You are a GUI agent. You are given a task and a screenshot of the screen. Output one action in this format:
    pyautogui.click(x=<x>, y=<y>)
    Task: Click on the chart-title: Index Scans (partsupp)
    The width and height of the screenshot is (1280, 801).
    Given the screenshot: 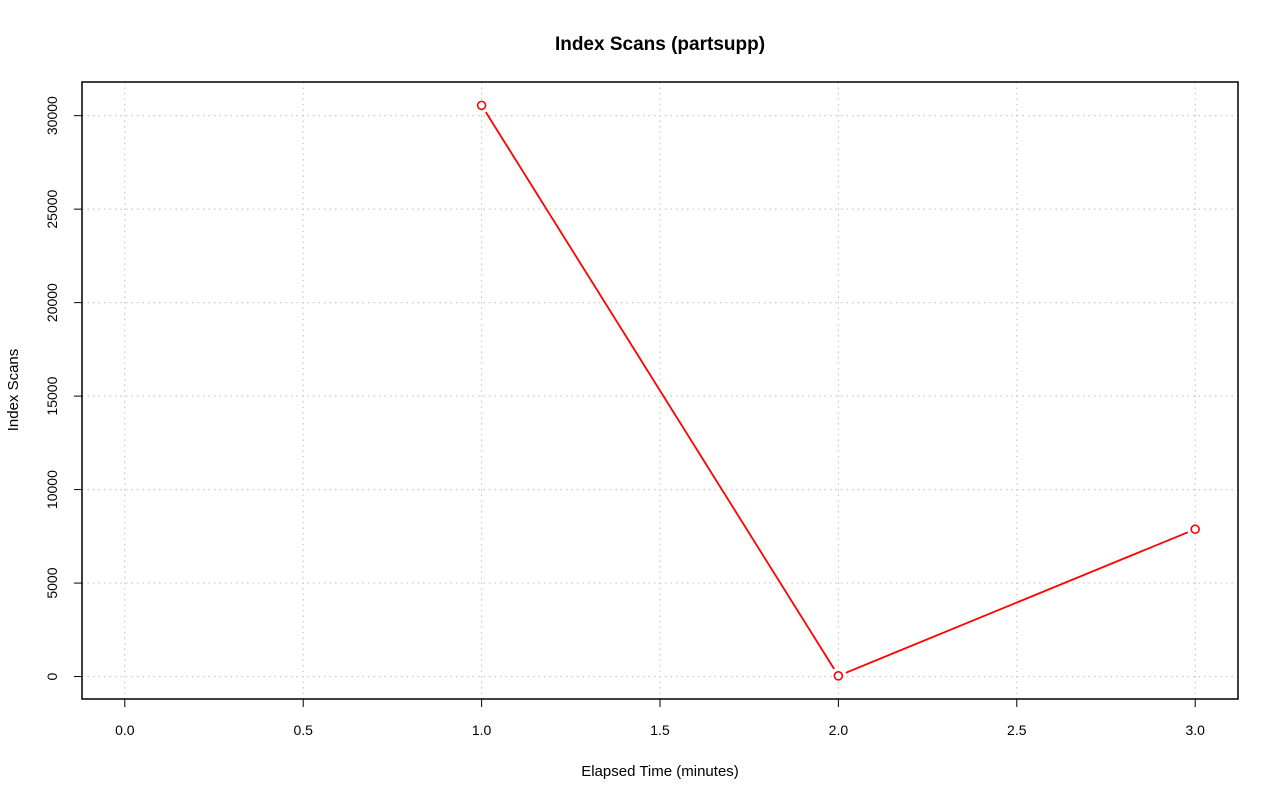 What is the action you would take?
    pyautogui.click(x=660, y=44)
    